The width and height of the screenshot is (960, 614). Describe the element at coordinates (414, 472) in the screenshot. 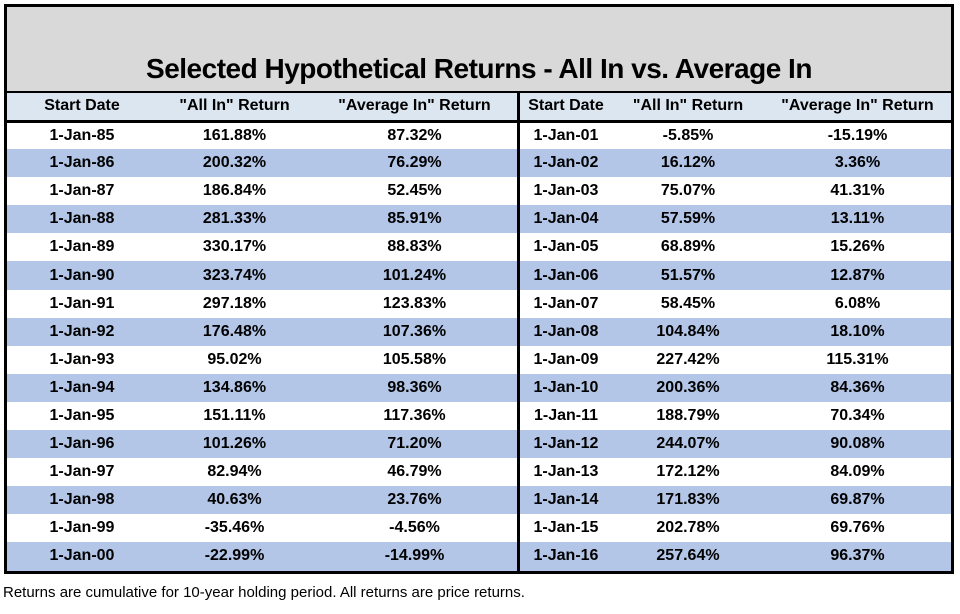

I see `cell-average-in-return: 46.79%` at that location.